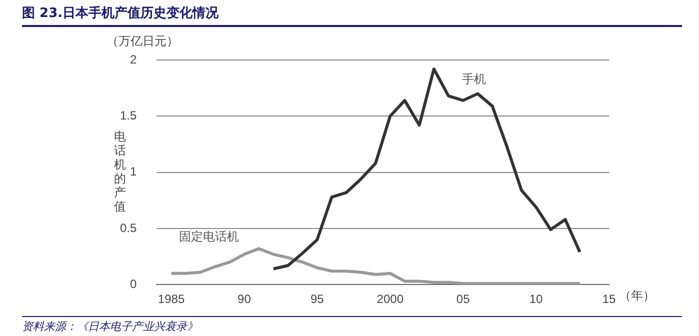 This screenshot has width=699, height=336. I want to click on x-axis-title: （年）, so click(637, 295).